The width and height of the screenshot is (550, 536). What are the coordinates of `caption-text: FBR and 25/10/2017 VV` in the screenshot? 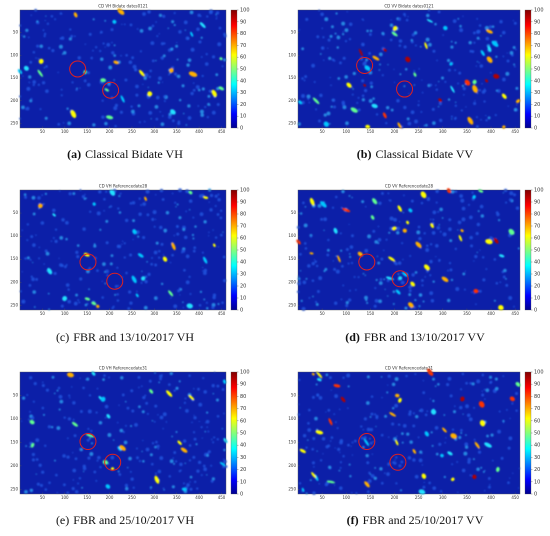 It's located at (423, 520).